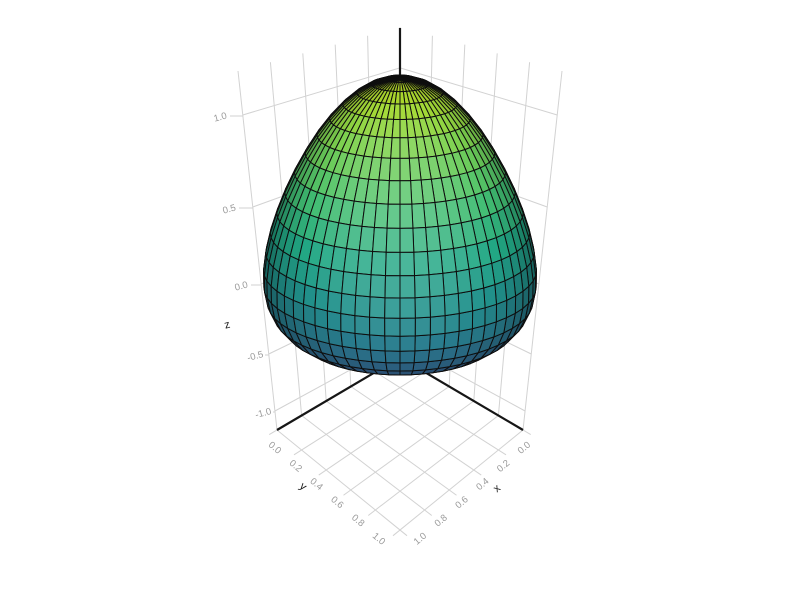 The height and width of the screenshot is (600, 800). What do you see at coordinates (230, 210) in the screenshot?
I see `z-tick-label: 0.5` at bounding box center [230, 210].